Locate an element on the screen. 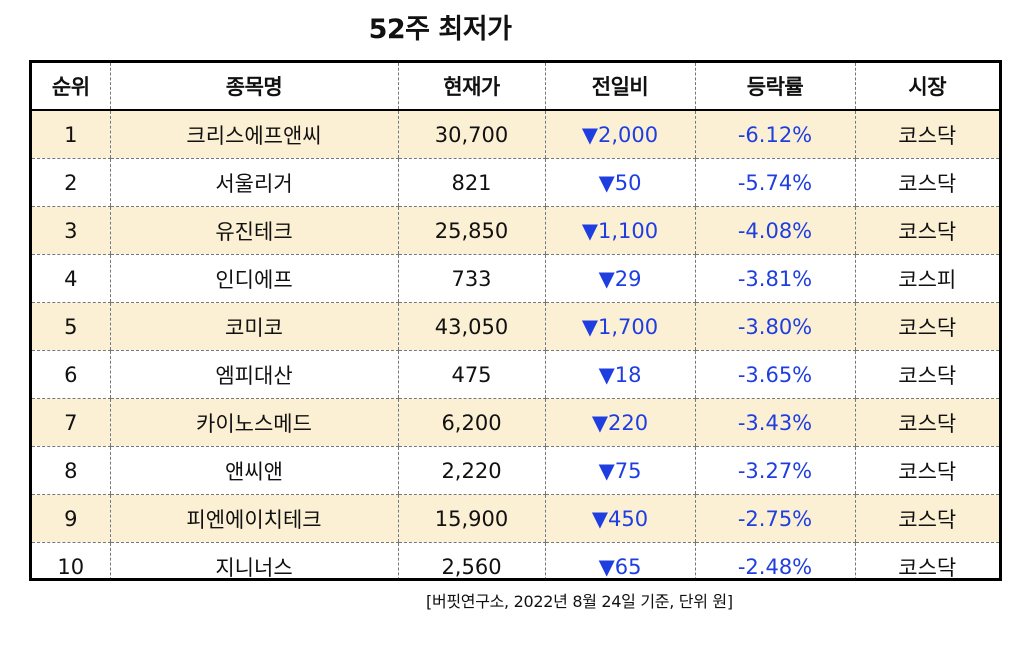  header-rank: 순위 is located at coordinates (71, 87).